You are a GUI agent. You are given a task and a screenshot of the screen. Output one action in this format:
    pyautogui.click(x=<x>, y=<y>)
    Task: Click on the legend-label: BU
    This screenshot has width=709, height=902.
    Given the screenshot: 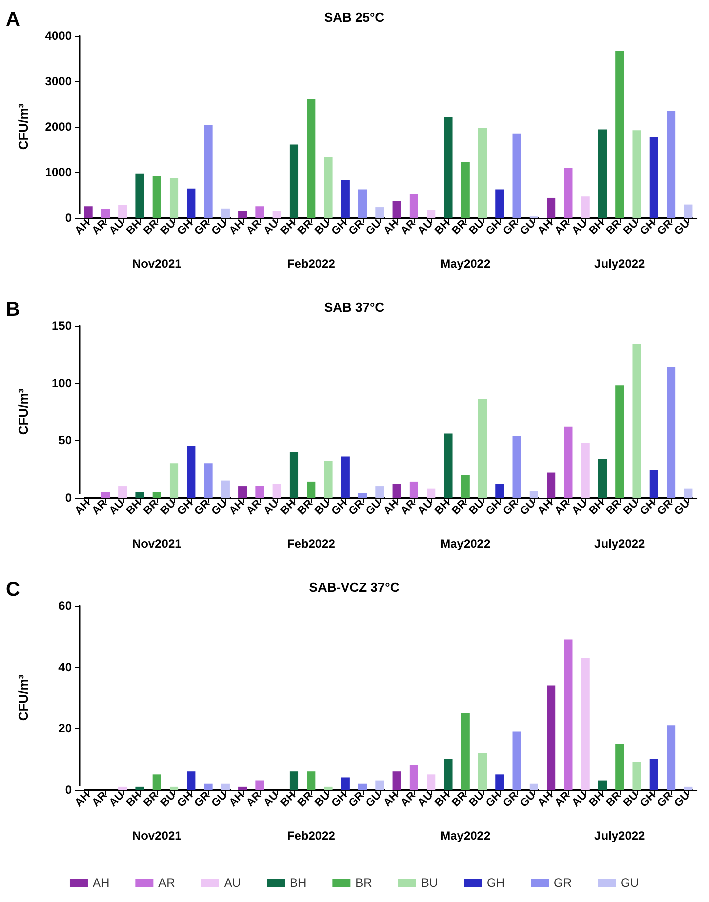 What is the action you would take?
    pyautogui.click(x=429, y=883)
    